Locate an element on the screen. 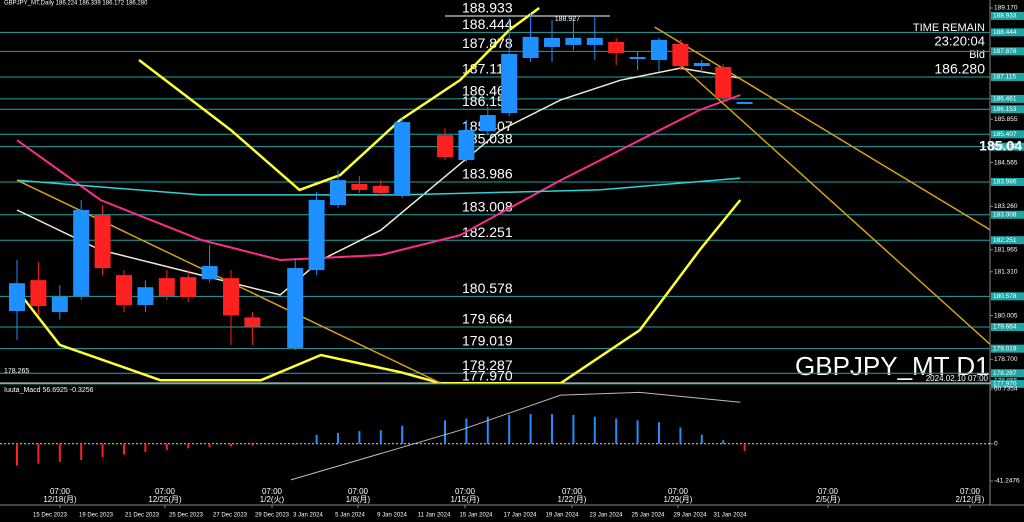 This screenshot has width=1024, height=522. y-tick-label: 184.565 is located at coordinates (1006, 162).